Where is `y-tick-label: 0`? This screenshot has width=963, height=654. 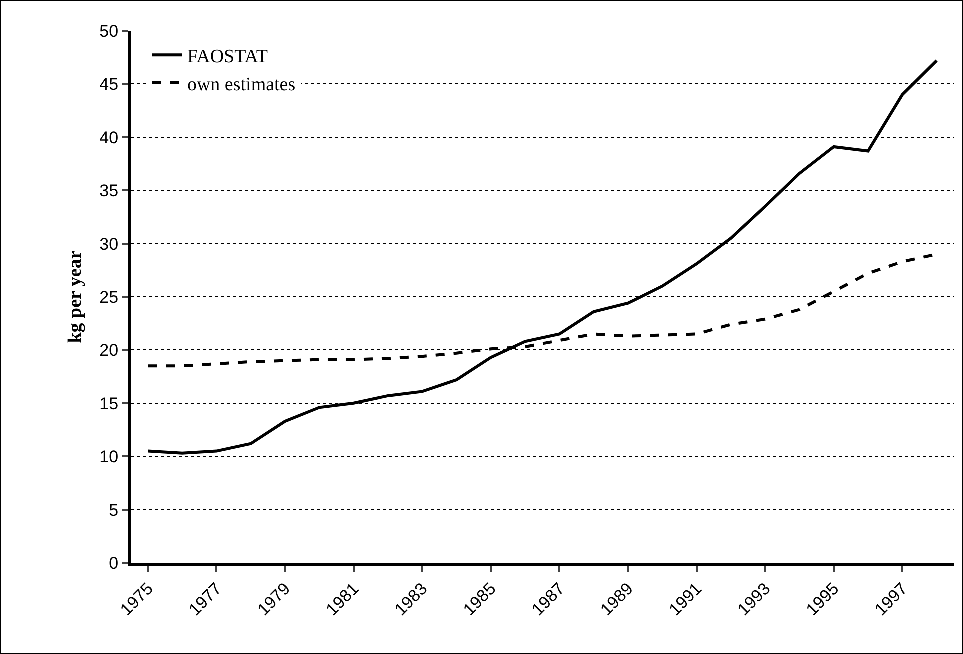
y-tick-label: 0 is located at coordinates (114, 563).